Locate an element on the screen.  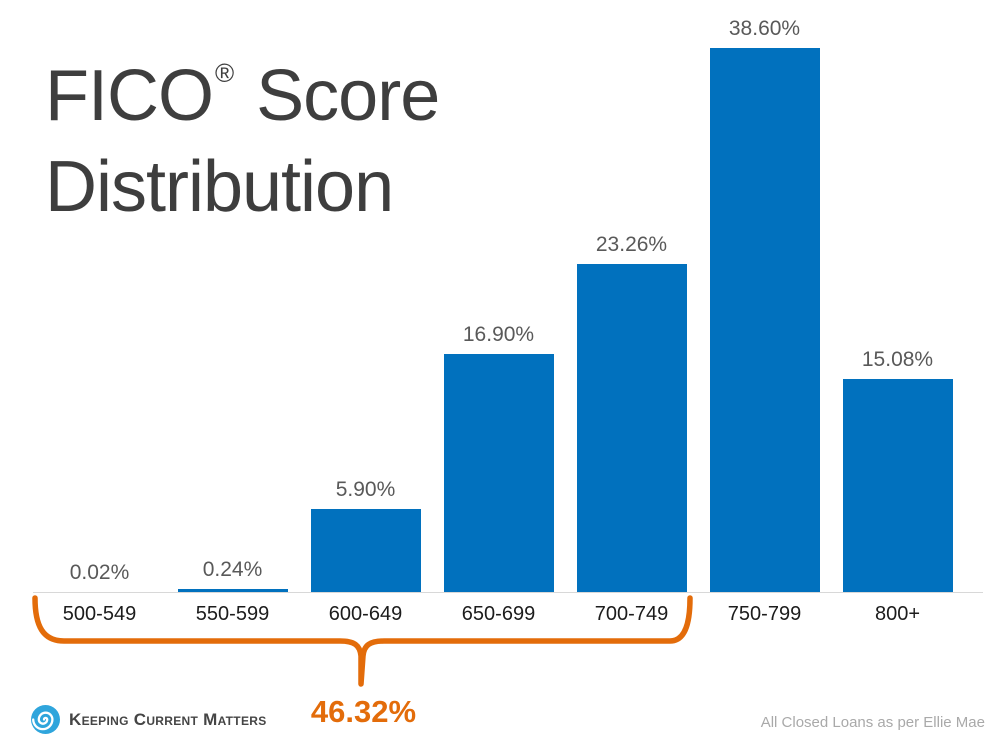
bar-column-800+: 15.08% is located at coordinates (897, 296).